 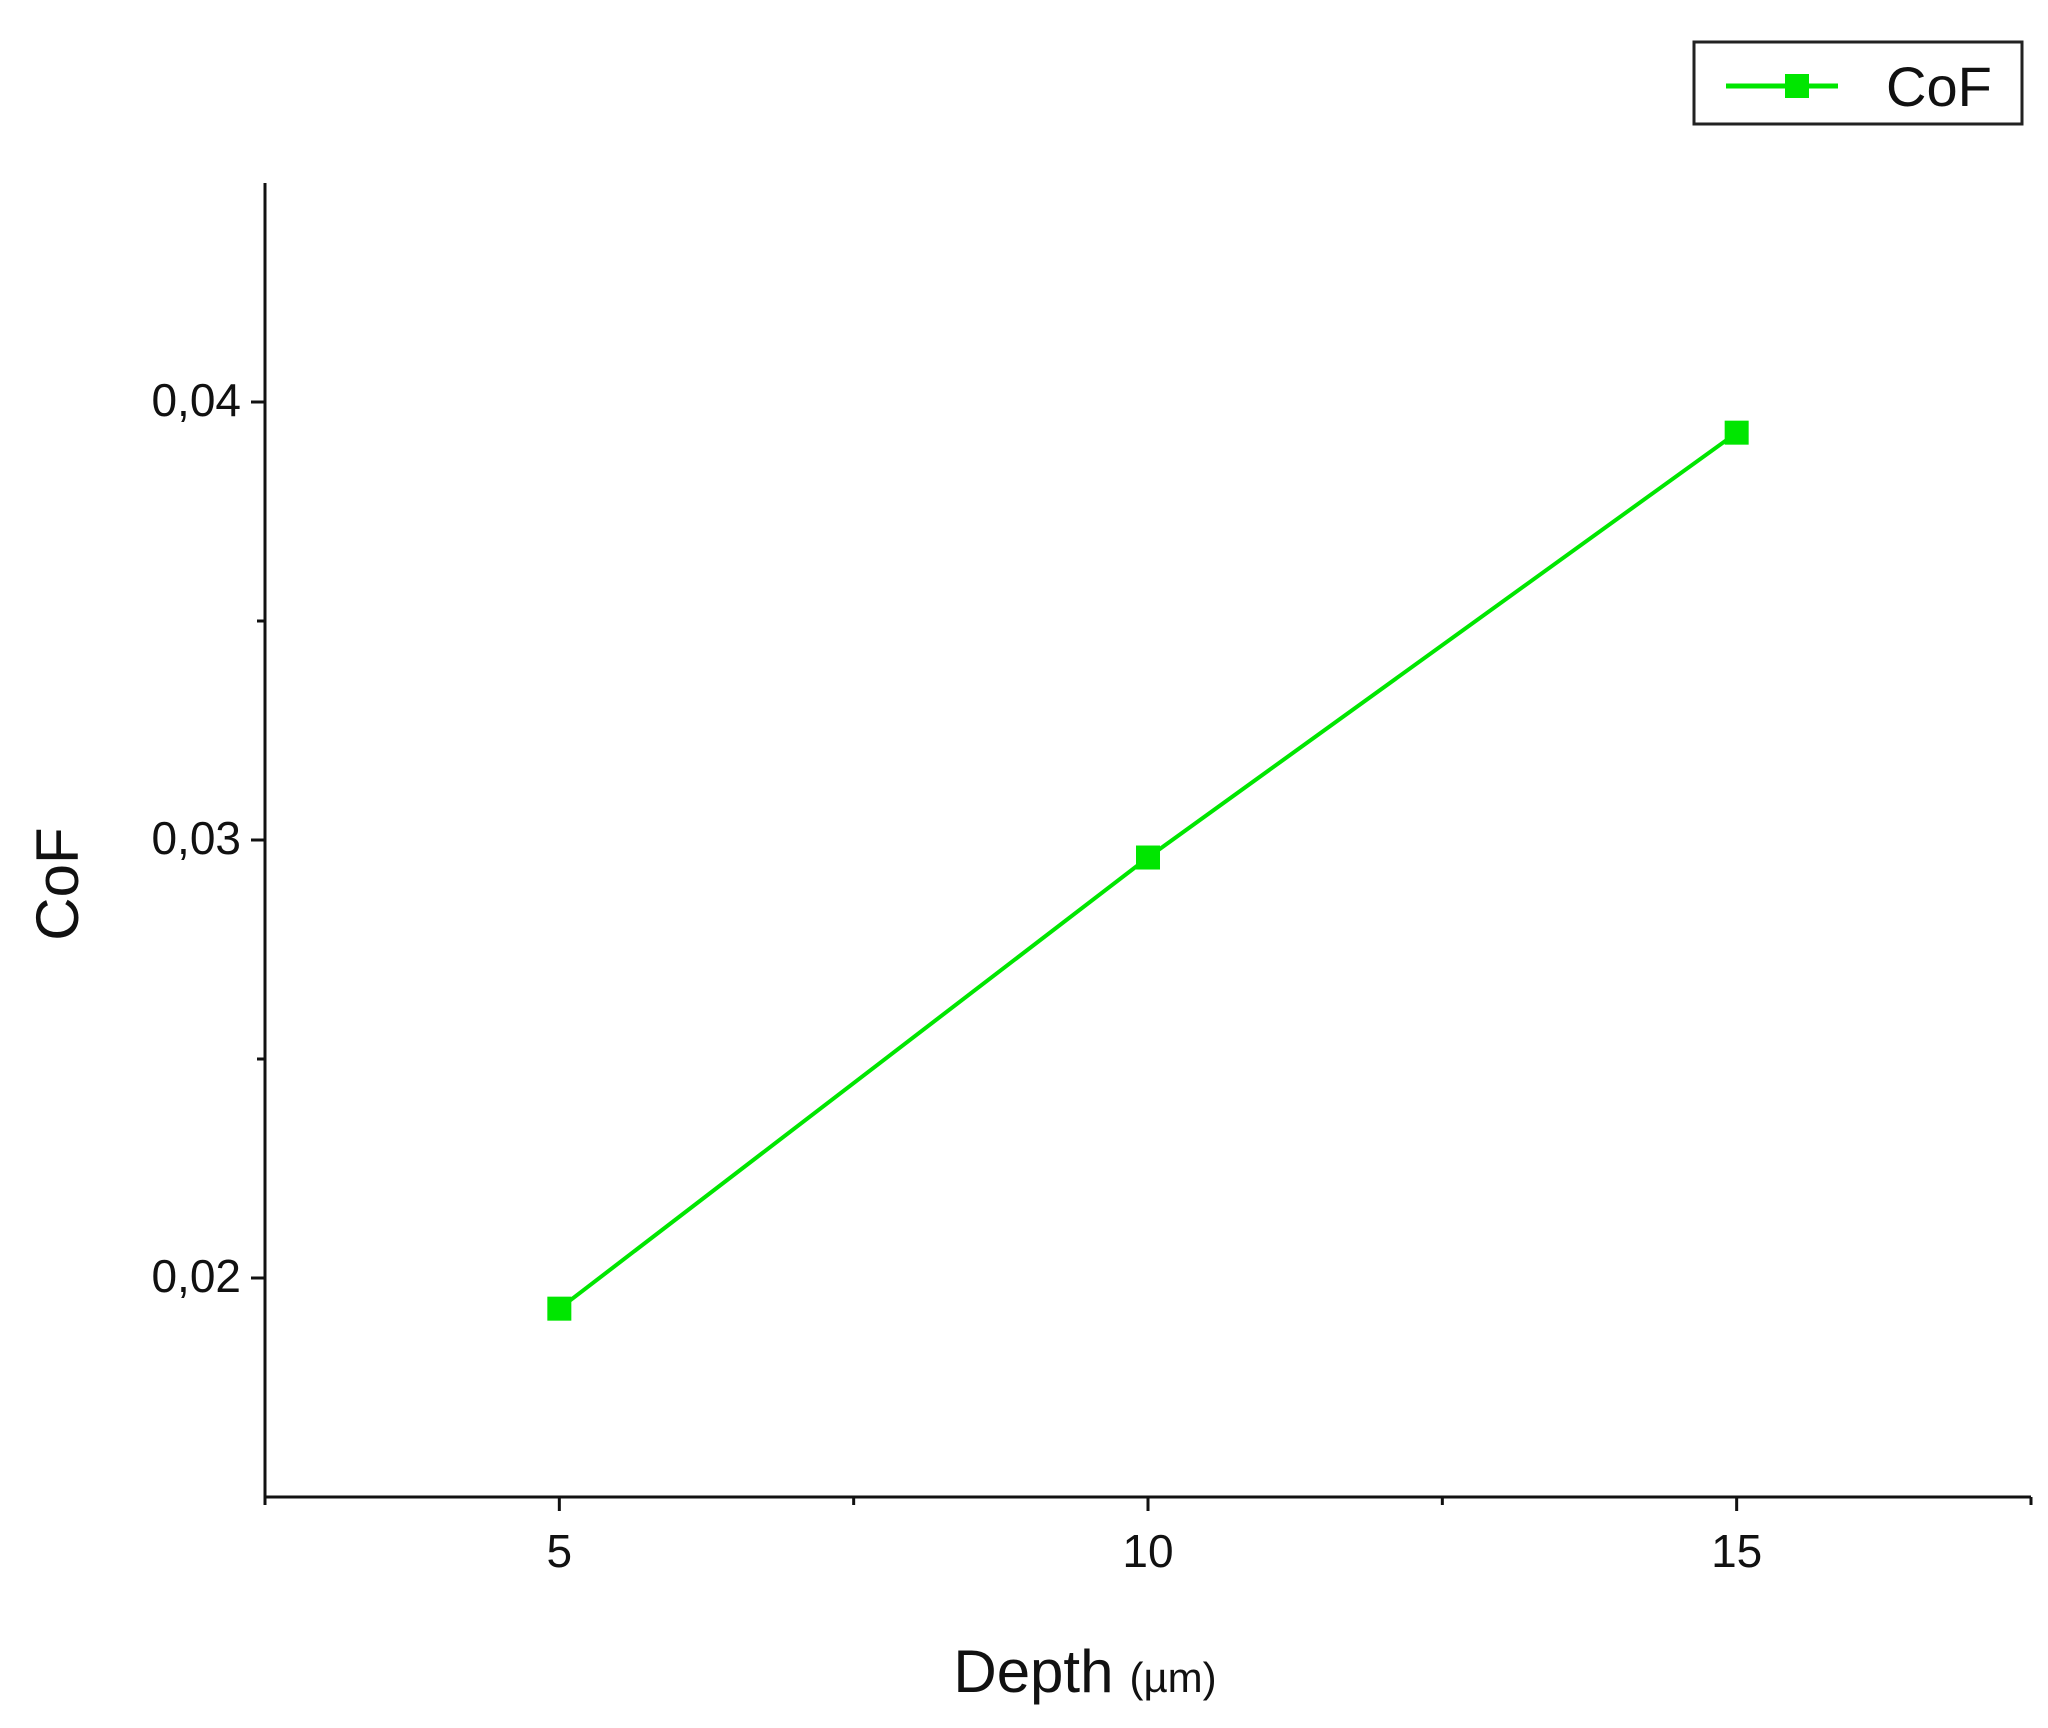 What do you see at coordinates (1939, 86) in the screenshot?
I see `legend-label-cof: CoF` at bounding box center [1939, 86].